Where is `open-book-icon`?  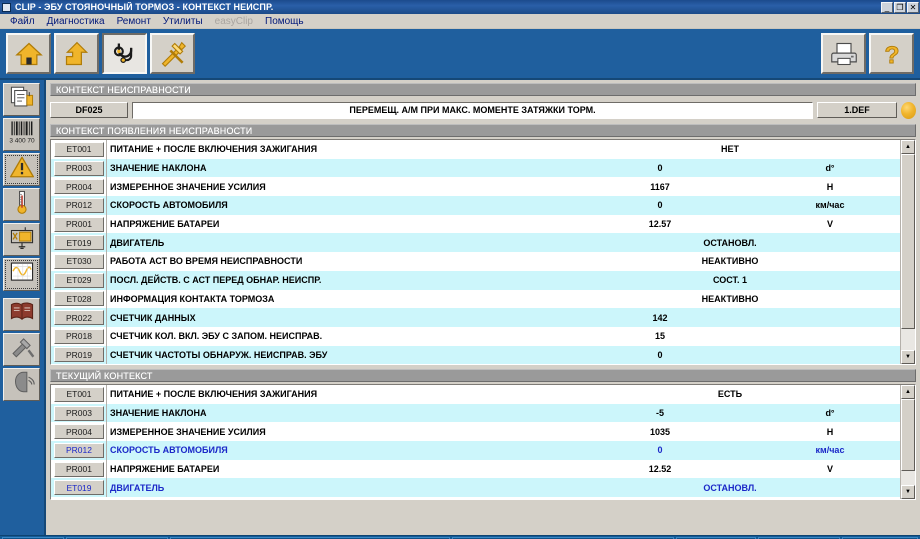 open-book-icon is located at coordinates (22, 314).